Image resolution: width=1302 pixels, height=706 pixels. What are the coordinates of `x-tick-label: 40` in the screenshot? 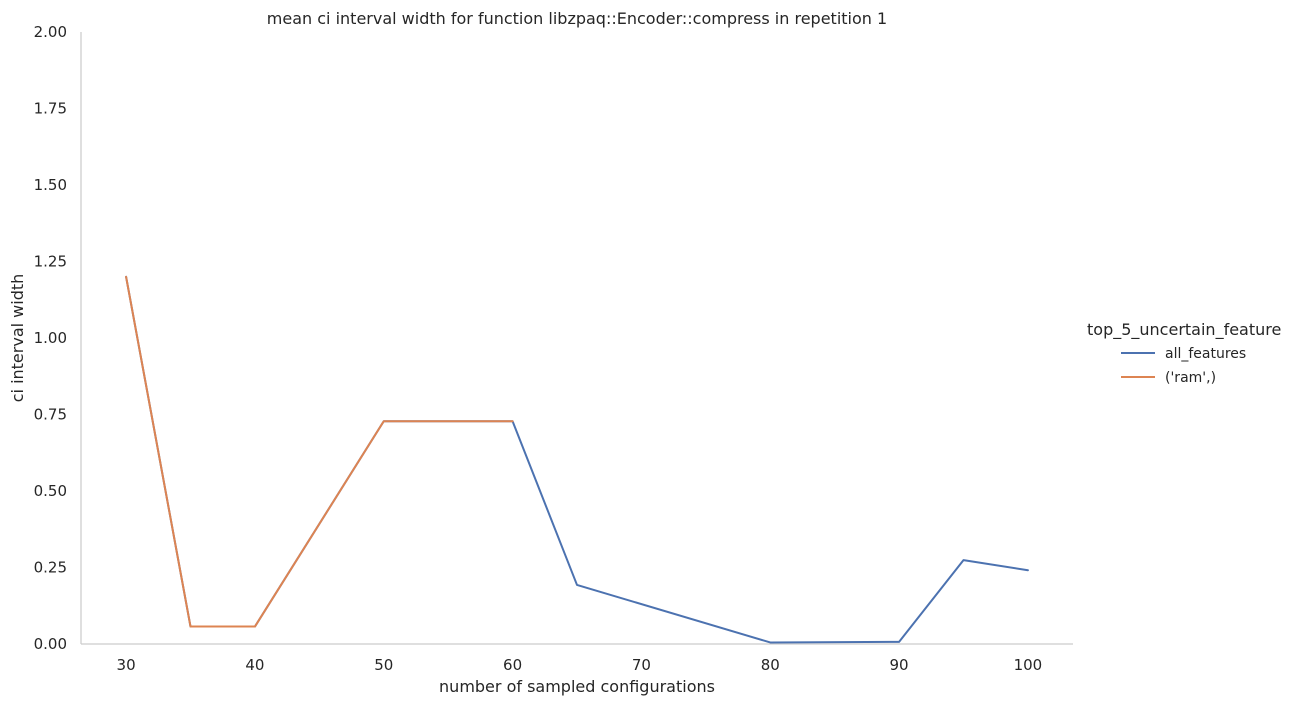 It's located at (254, 665).